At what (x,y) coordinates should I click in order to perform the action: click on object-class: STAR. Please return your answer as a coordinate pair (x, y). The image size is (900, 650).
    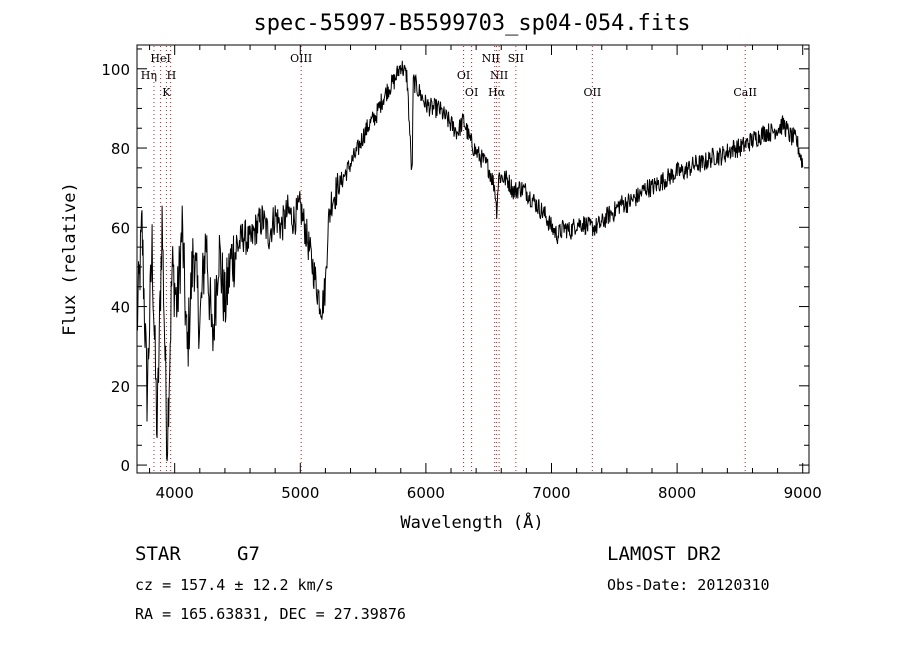
    Looking at the image, I should click on (158, 554).